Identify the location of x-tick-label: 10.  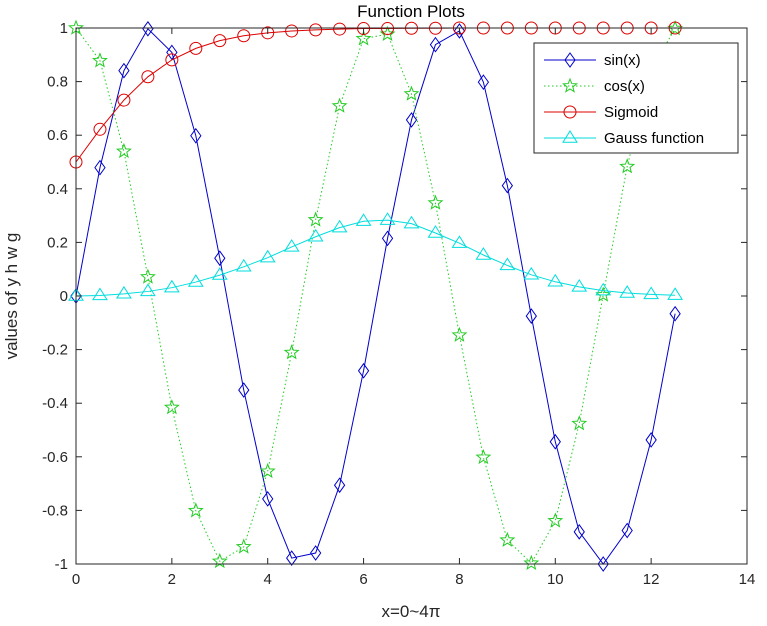
(555, 579).